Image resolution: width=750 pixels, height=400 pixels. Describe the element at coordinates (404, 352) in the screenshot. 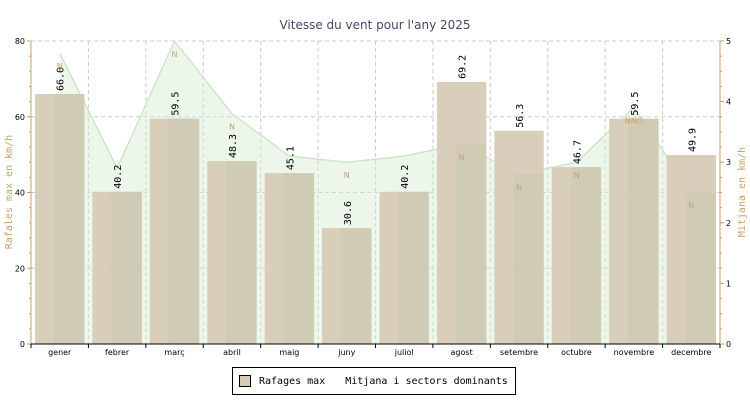

I see `x-tick-label: juliol` at that location.